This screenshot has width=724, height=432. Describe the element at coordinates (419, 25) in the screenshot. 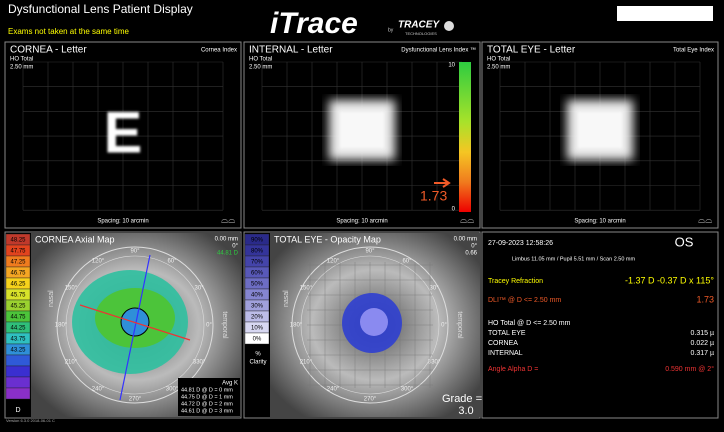

I see `logo-brand: TRACEY` at that location.